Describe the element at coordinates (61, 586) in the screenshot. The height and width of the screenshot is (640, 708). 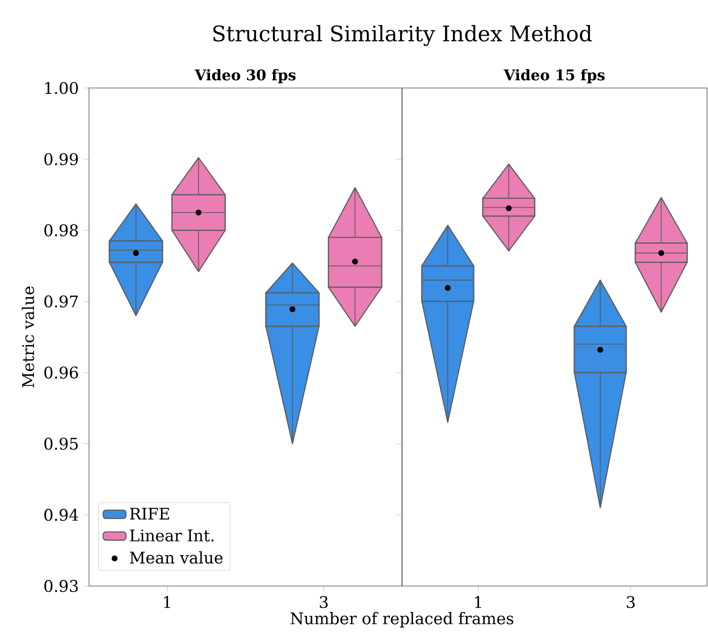
I see `y-tick-label: 0.93` at that location.